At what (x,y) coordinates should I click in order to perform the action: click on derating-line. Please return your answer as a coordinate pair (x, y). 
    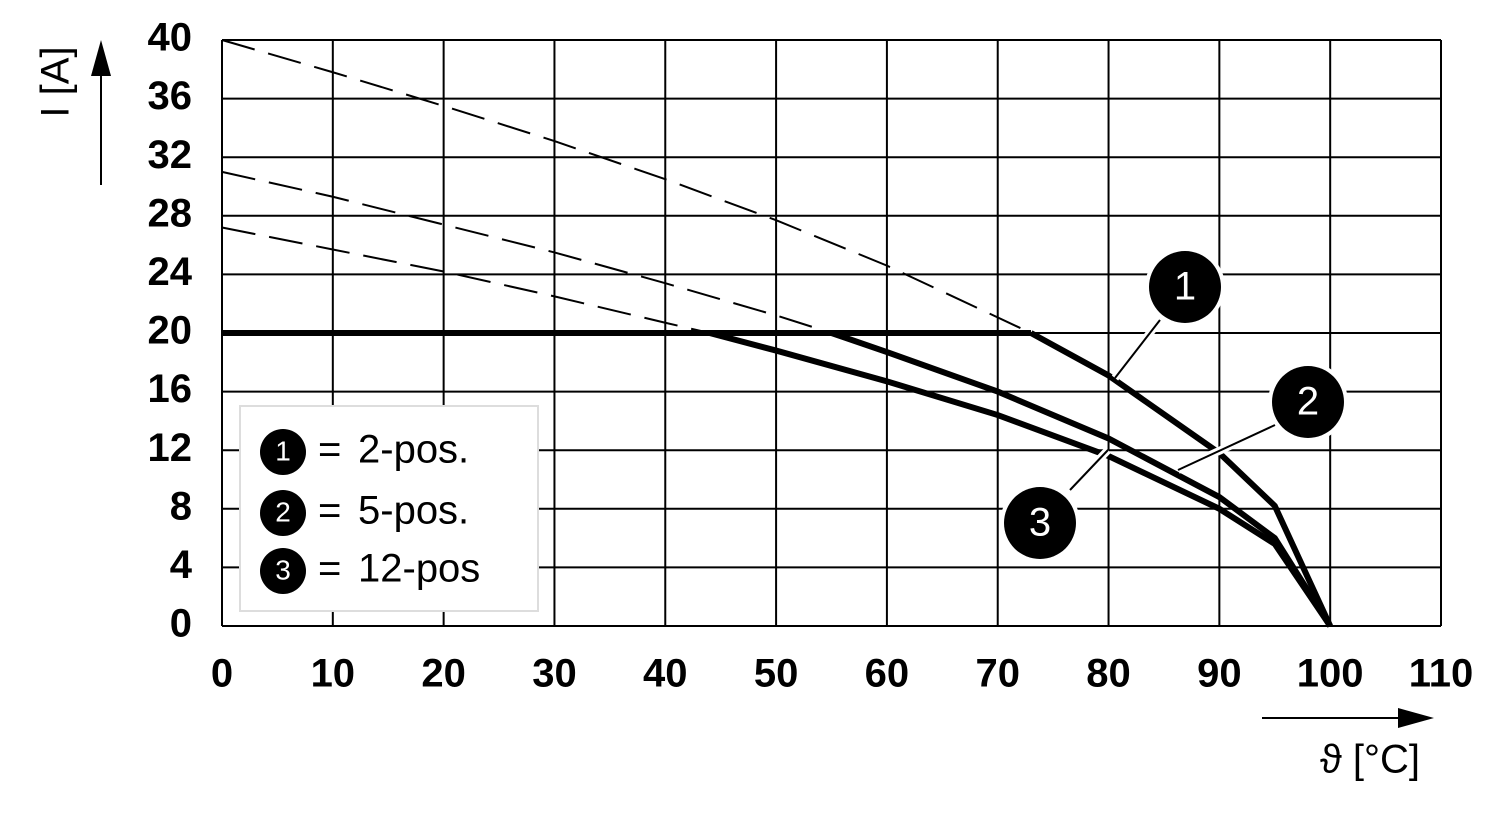
    Looking at the image, I should click on (1081, 479).